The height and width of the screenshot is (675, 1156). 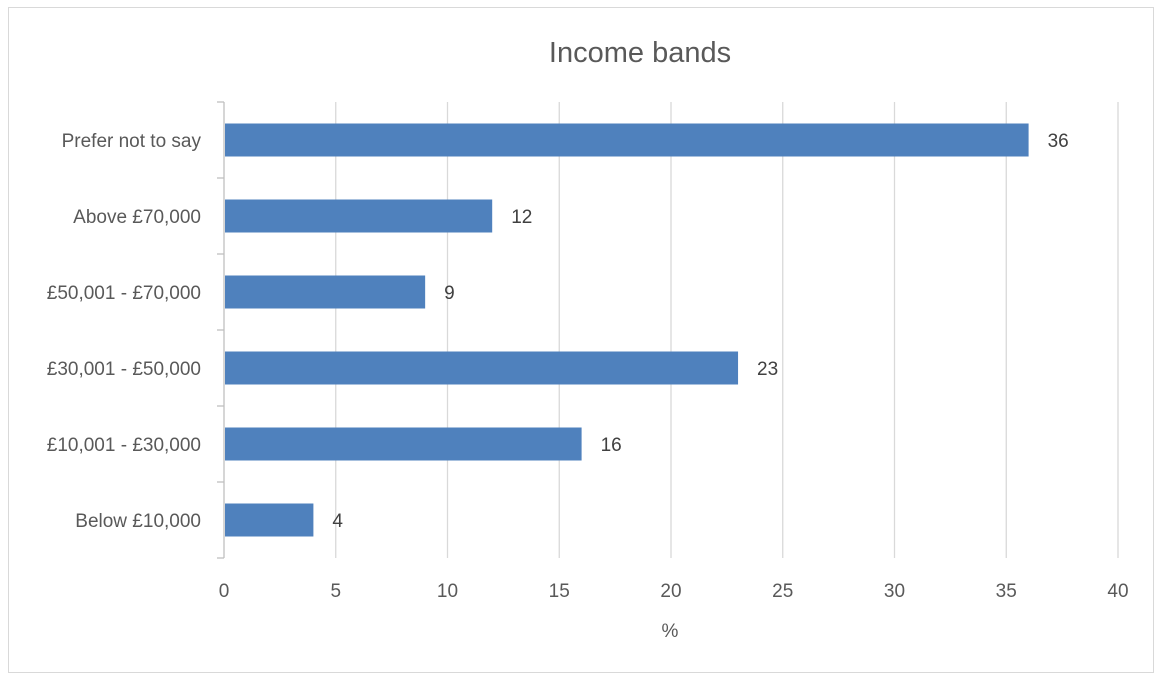 I want to click on data-label: 23, so click(x=767, y=369).